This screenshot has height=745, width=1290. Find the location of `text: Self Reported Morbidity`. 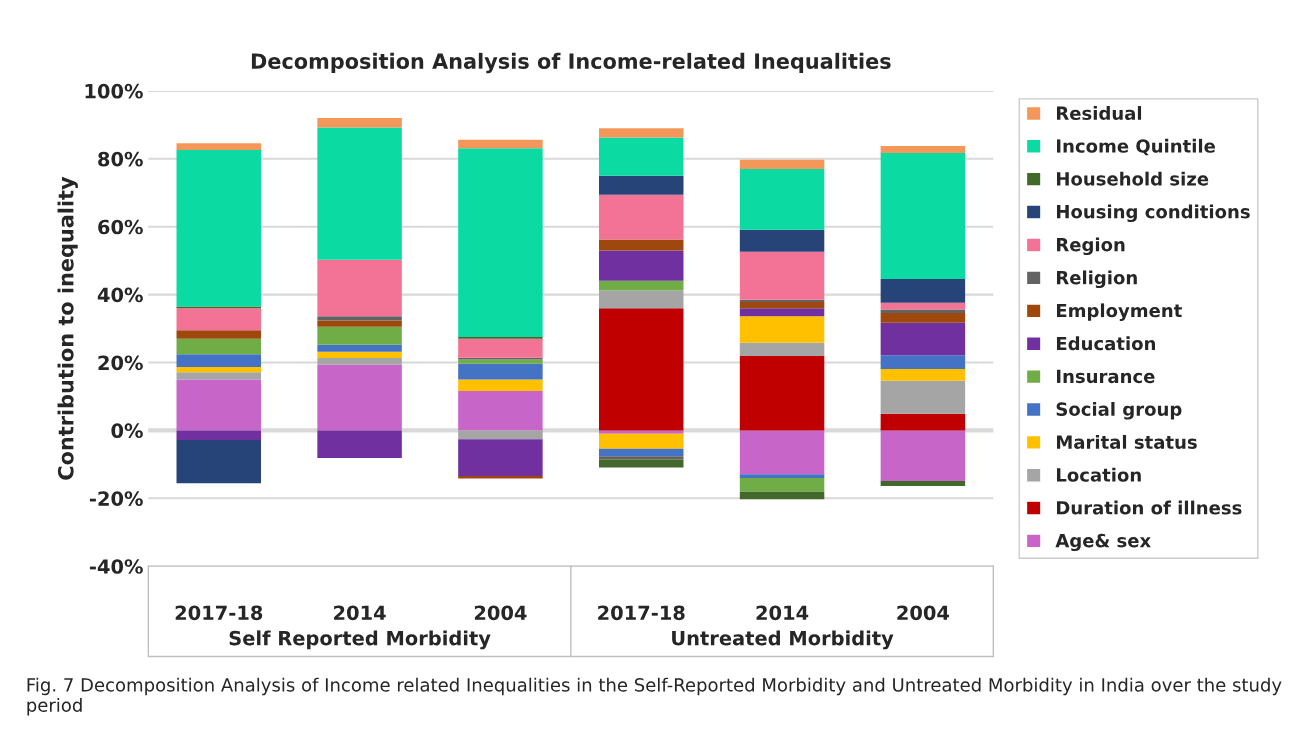

text: Self Reported Morbidity is located at coordinates (360, 640).